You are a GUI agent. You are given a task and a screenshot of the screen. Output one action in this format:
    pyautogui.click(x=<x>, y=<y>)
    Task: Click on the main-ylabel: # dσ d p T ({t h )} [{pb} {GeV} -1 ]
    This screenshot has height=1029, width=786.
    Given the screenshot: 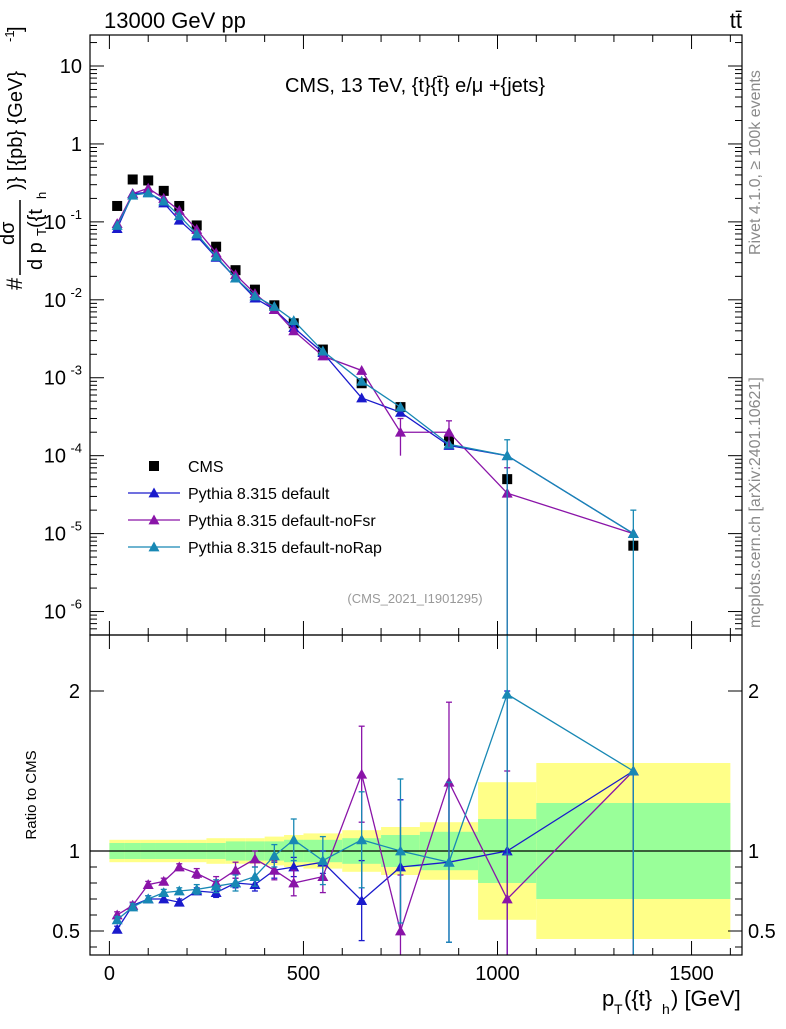 What is the action you would take?
    pyautogui.click(x=24, y=158)
    